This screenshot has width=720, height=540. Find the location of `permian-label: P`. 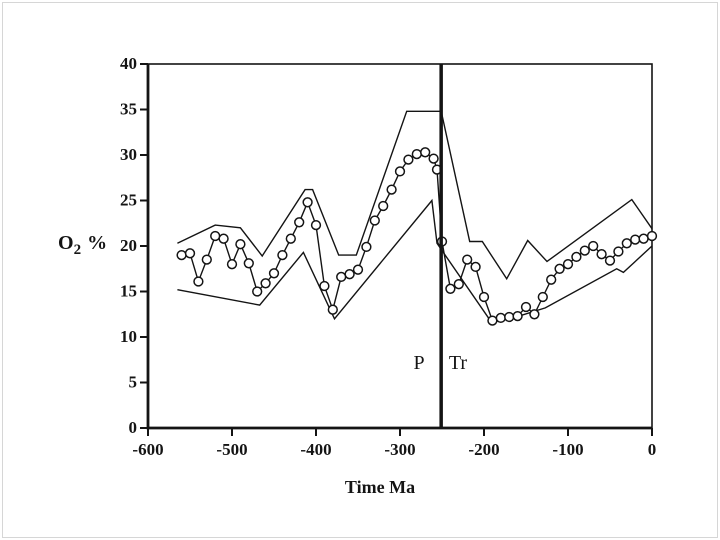

permian-label: P is located at coordinates (418, 363).